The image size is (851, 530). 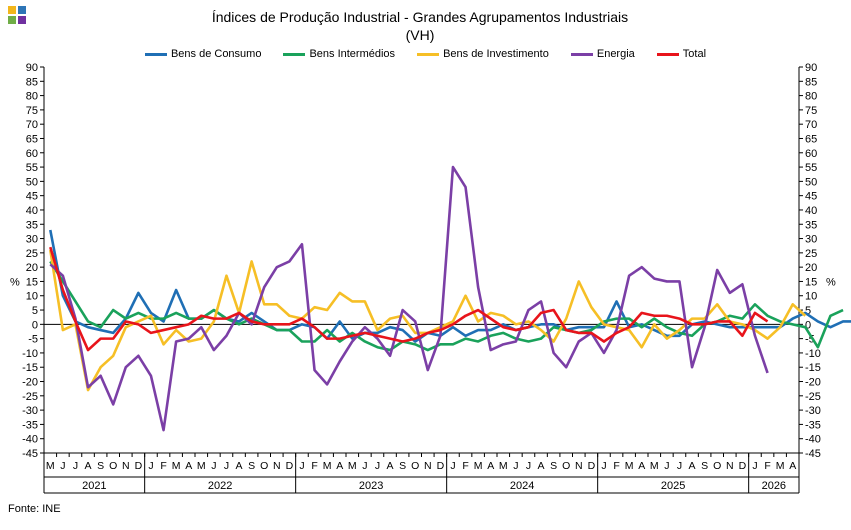 What do you see at coordinates (813, 411) in the screenshot?
I see `y-tick-label-right: -30` at bounding box center [813, 411].